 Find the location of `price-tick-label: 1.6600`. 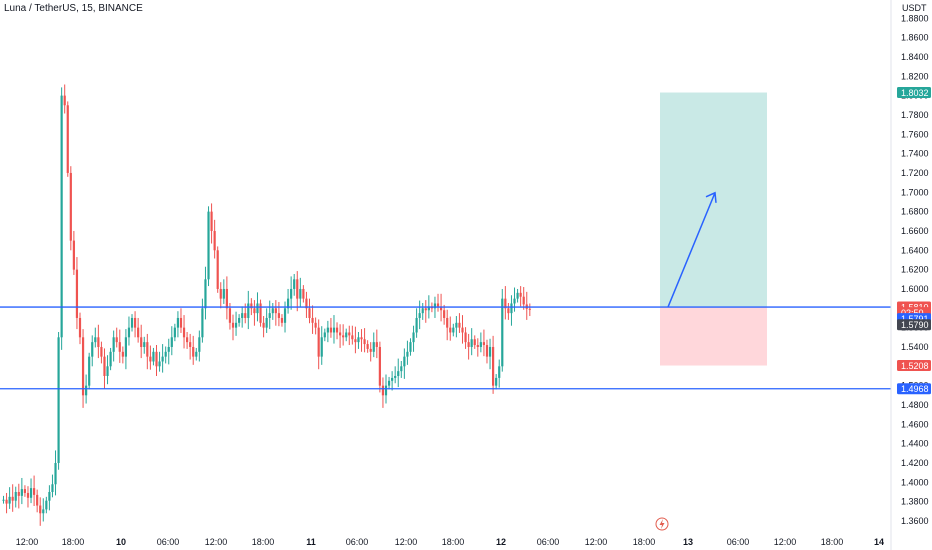

price-tick-label: 1.6600 is located at coordinates (915, 231).